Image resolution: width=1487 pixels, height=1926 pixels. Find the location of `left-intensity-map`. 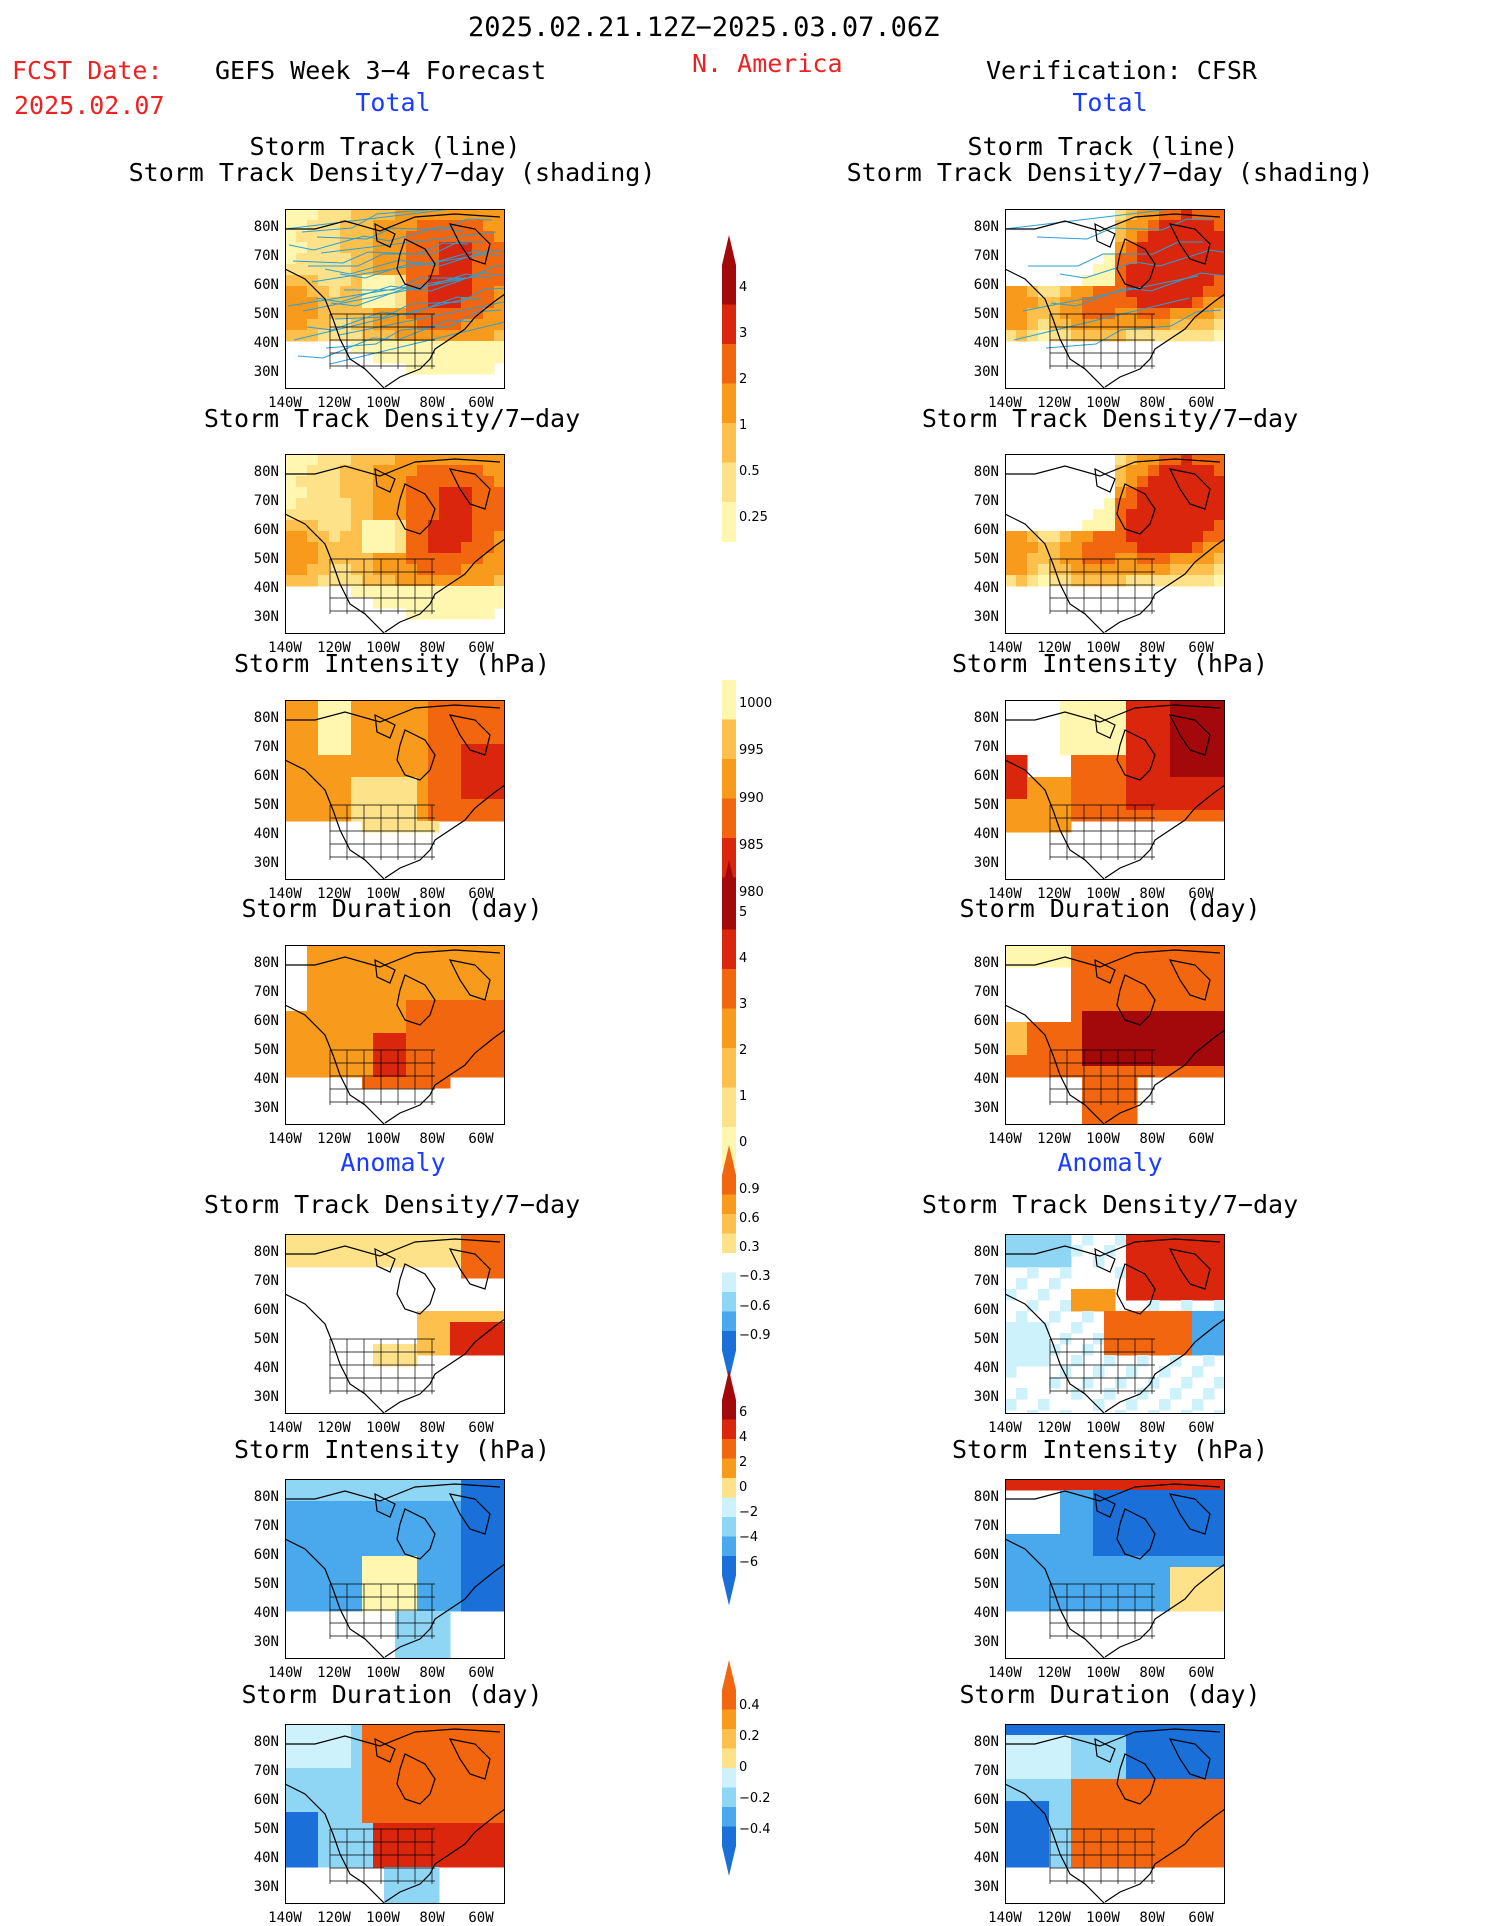

left-intensity-map is located at coordinates (395, 790).